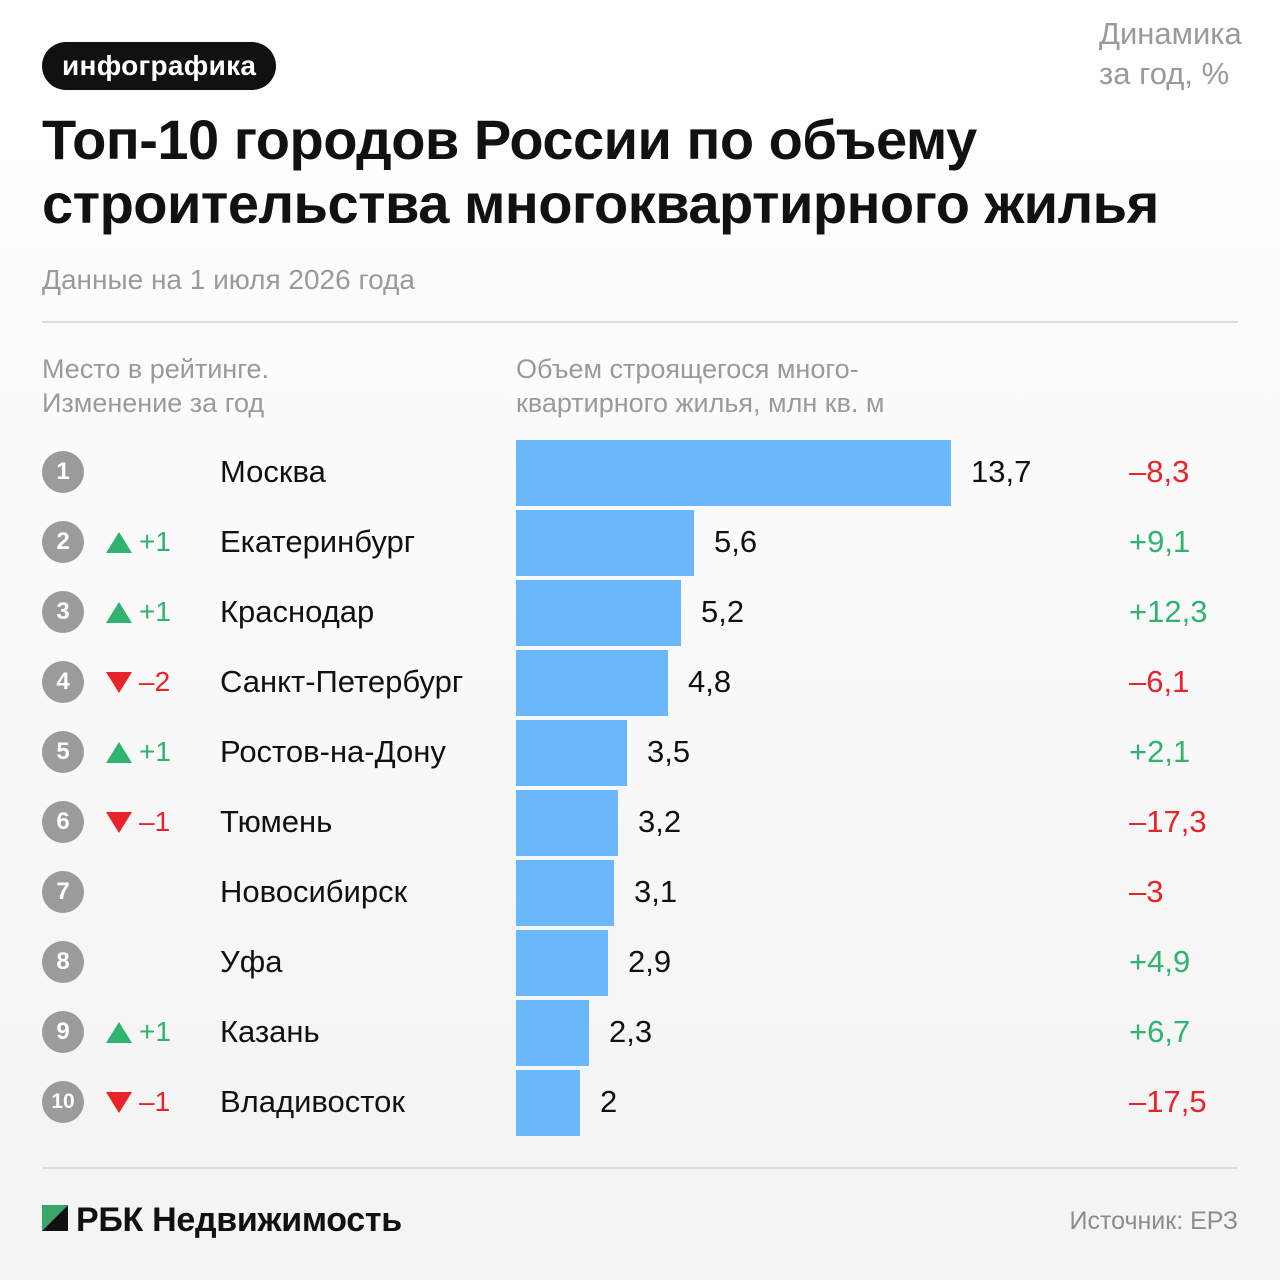  What do you see at coordinates (153, 403) in the screenshot?
I see `rank-header-line2: Изменение за год` at bounding box center [153, 403].